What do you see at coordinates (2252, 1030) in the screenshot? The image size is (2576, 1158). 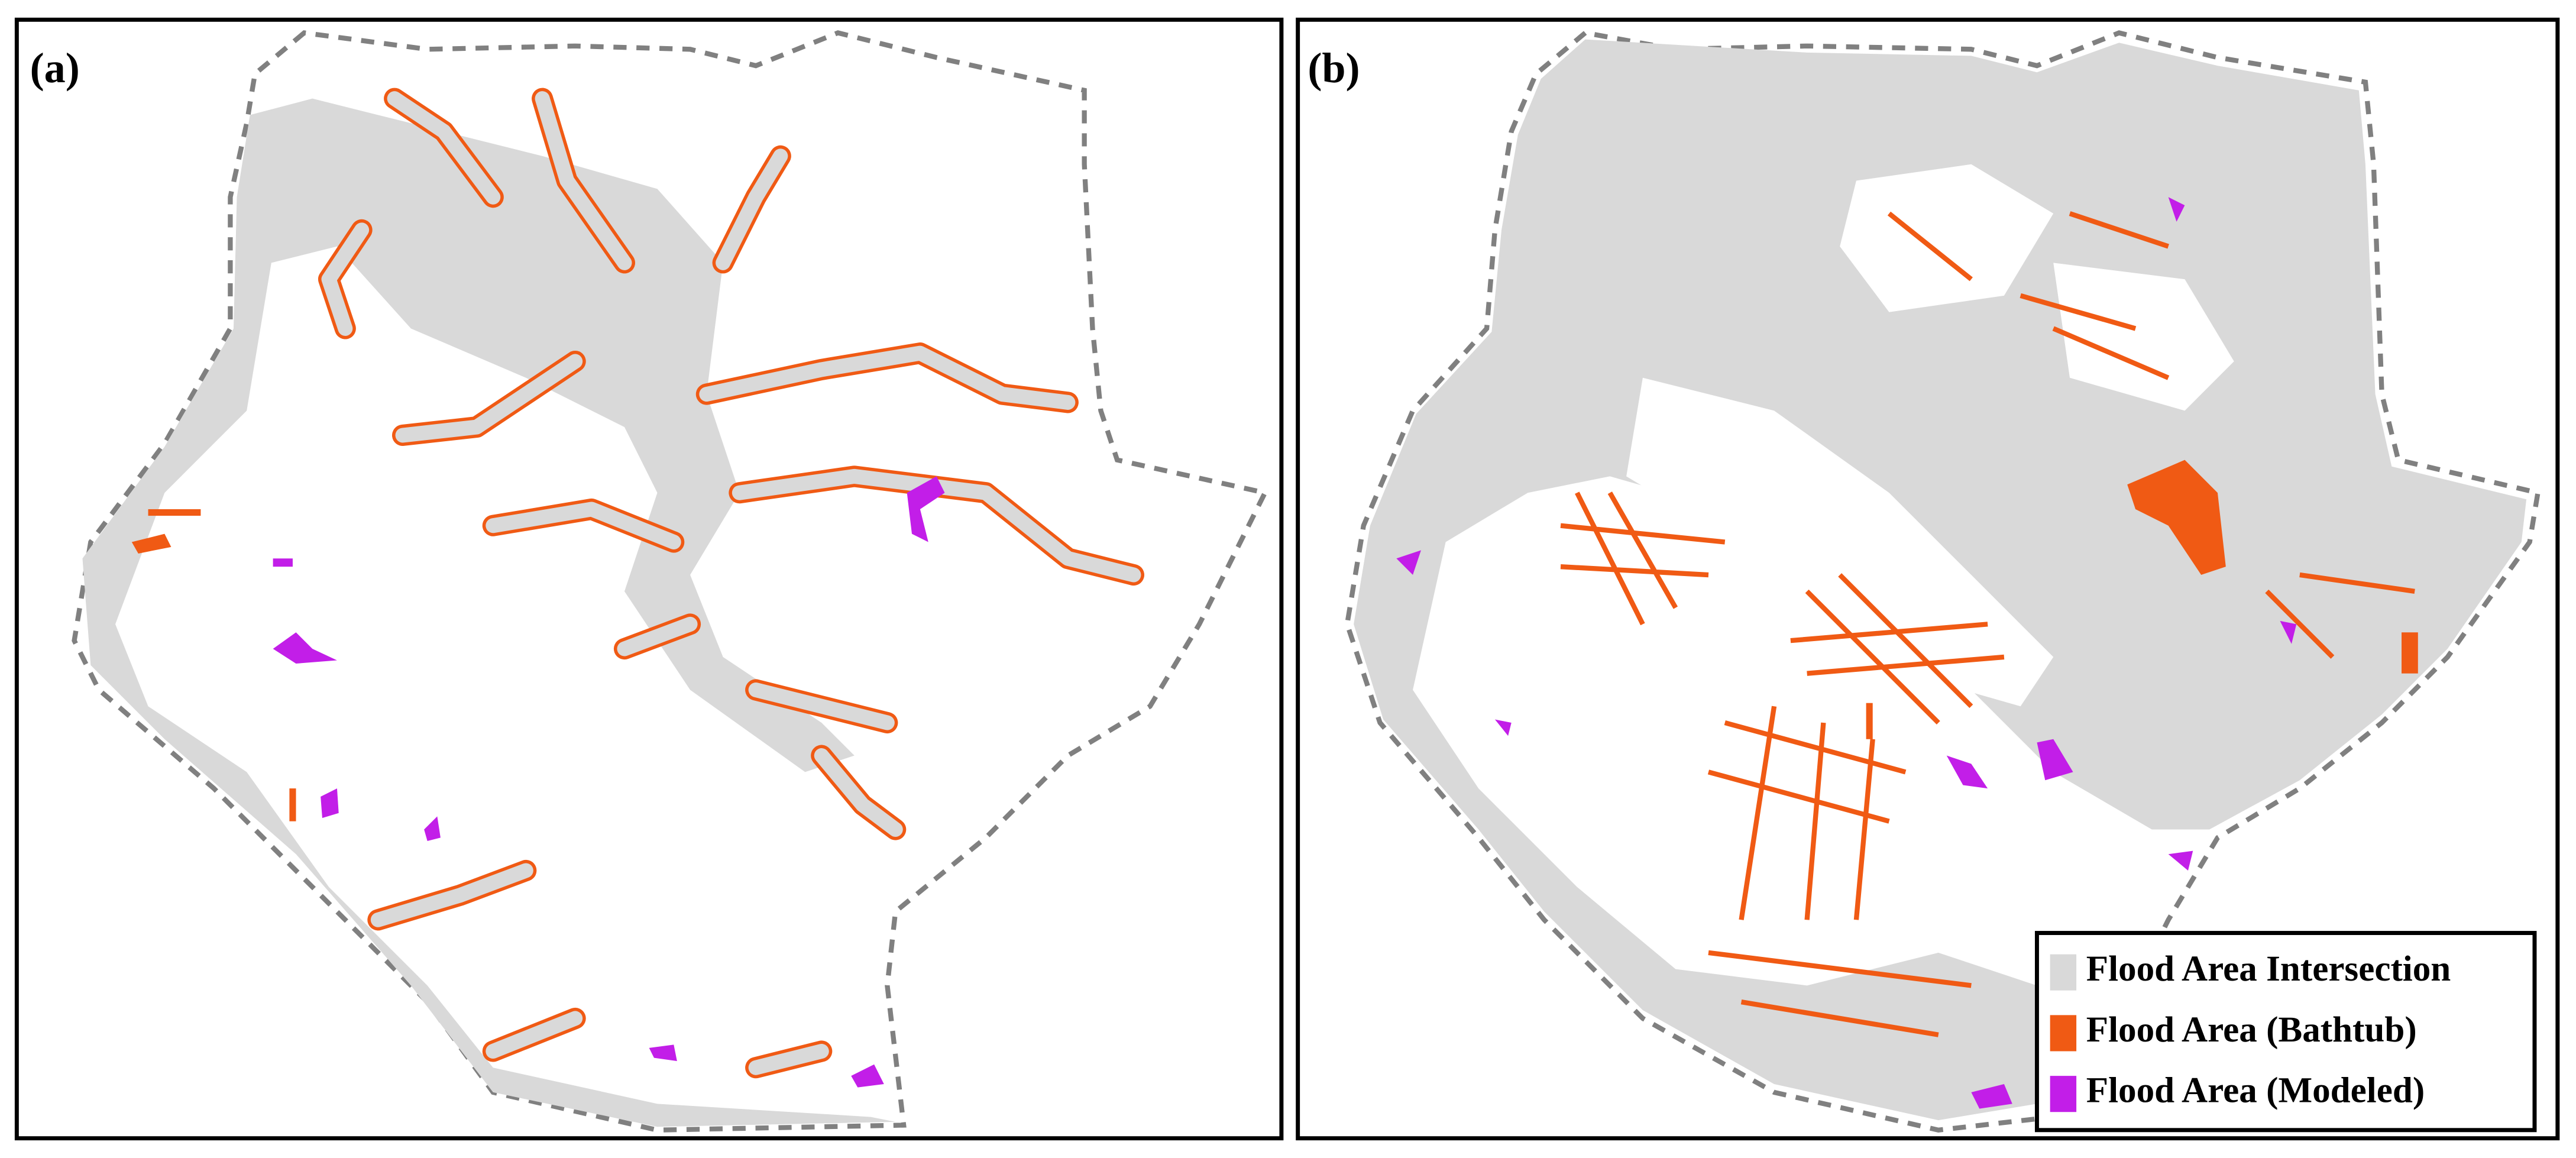 I see `legend-label: Flood Area (Bathtub)` at bounding box center [2252, 1030].